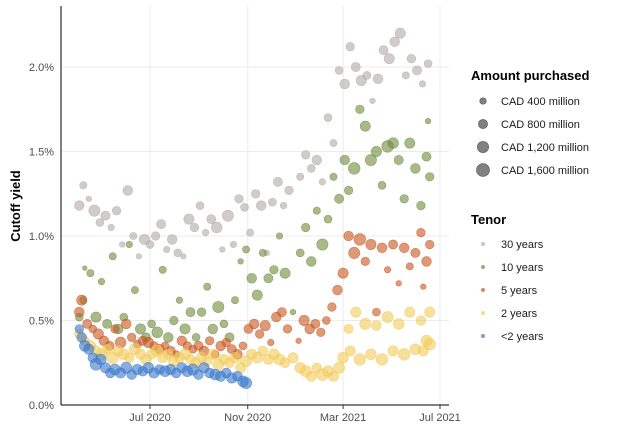 The height and width of the screenshot is (432, 620). I want to click on y-tick-label: 0.0%, so click(41, 406).